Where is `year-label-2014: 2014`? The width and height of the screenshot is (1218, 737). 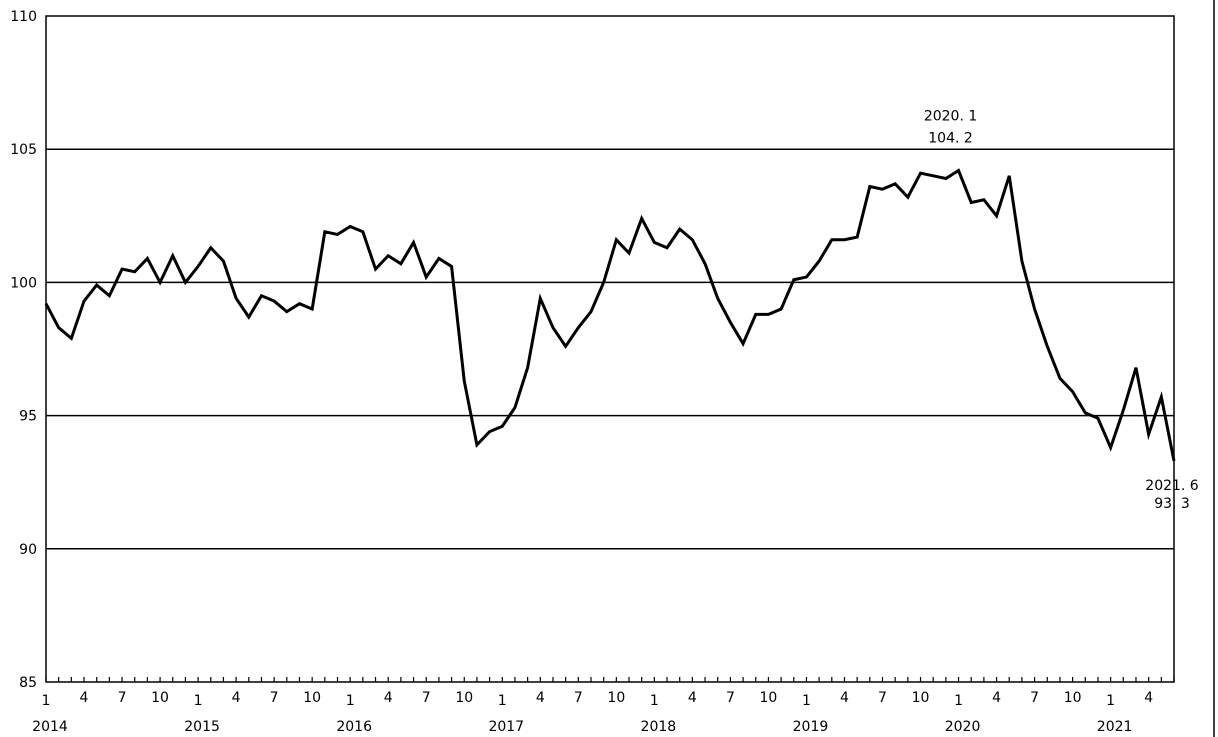 year-label-2014: 2014 is located at coordinates (50, 727).